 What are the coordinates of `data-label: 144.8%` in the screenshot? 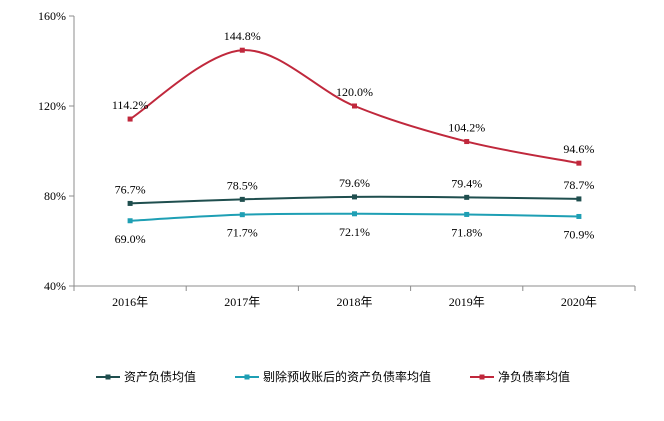 It's located at (242, 36).